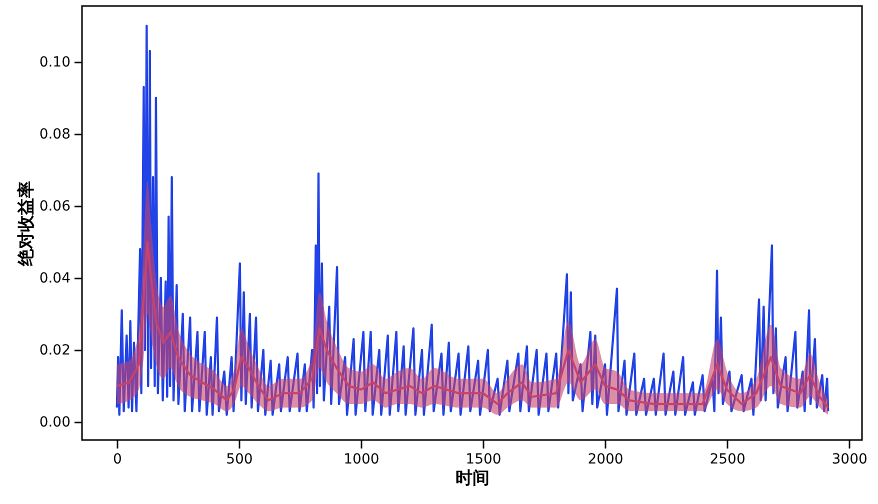  I want to click on y-tick-label: 0.10, so click(54, 62).